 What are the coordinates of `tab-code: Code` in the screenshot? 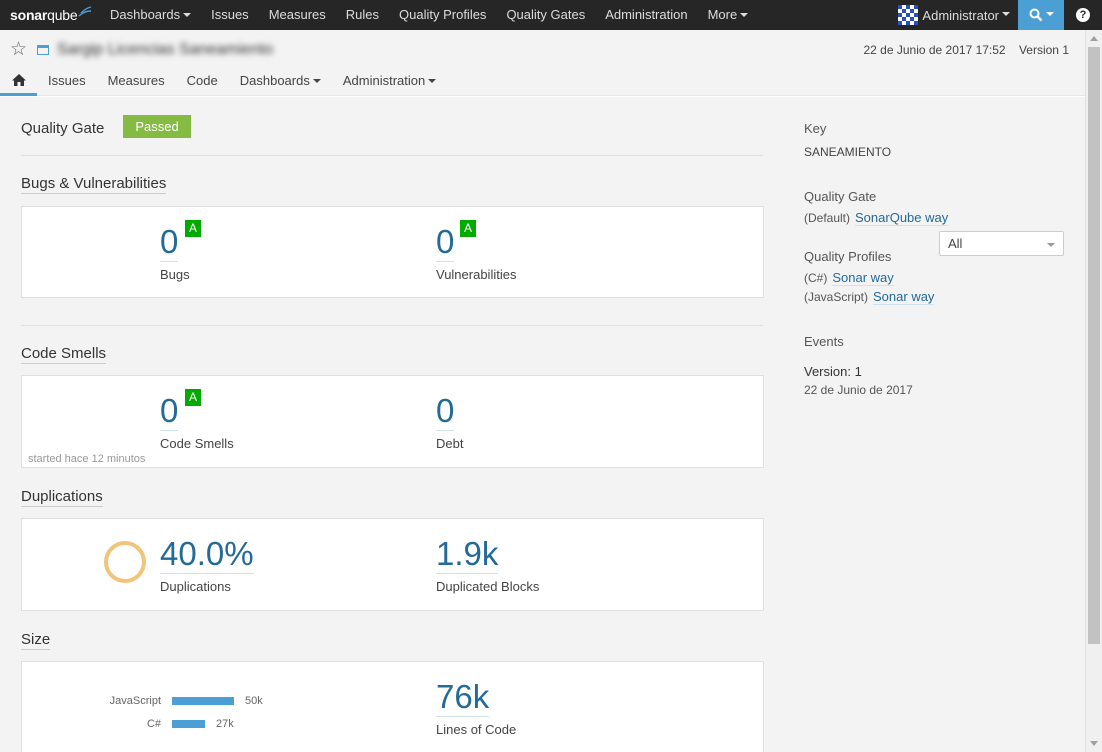 It's located at (202, 81).